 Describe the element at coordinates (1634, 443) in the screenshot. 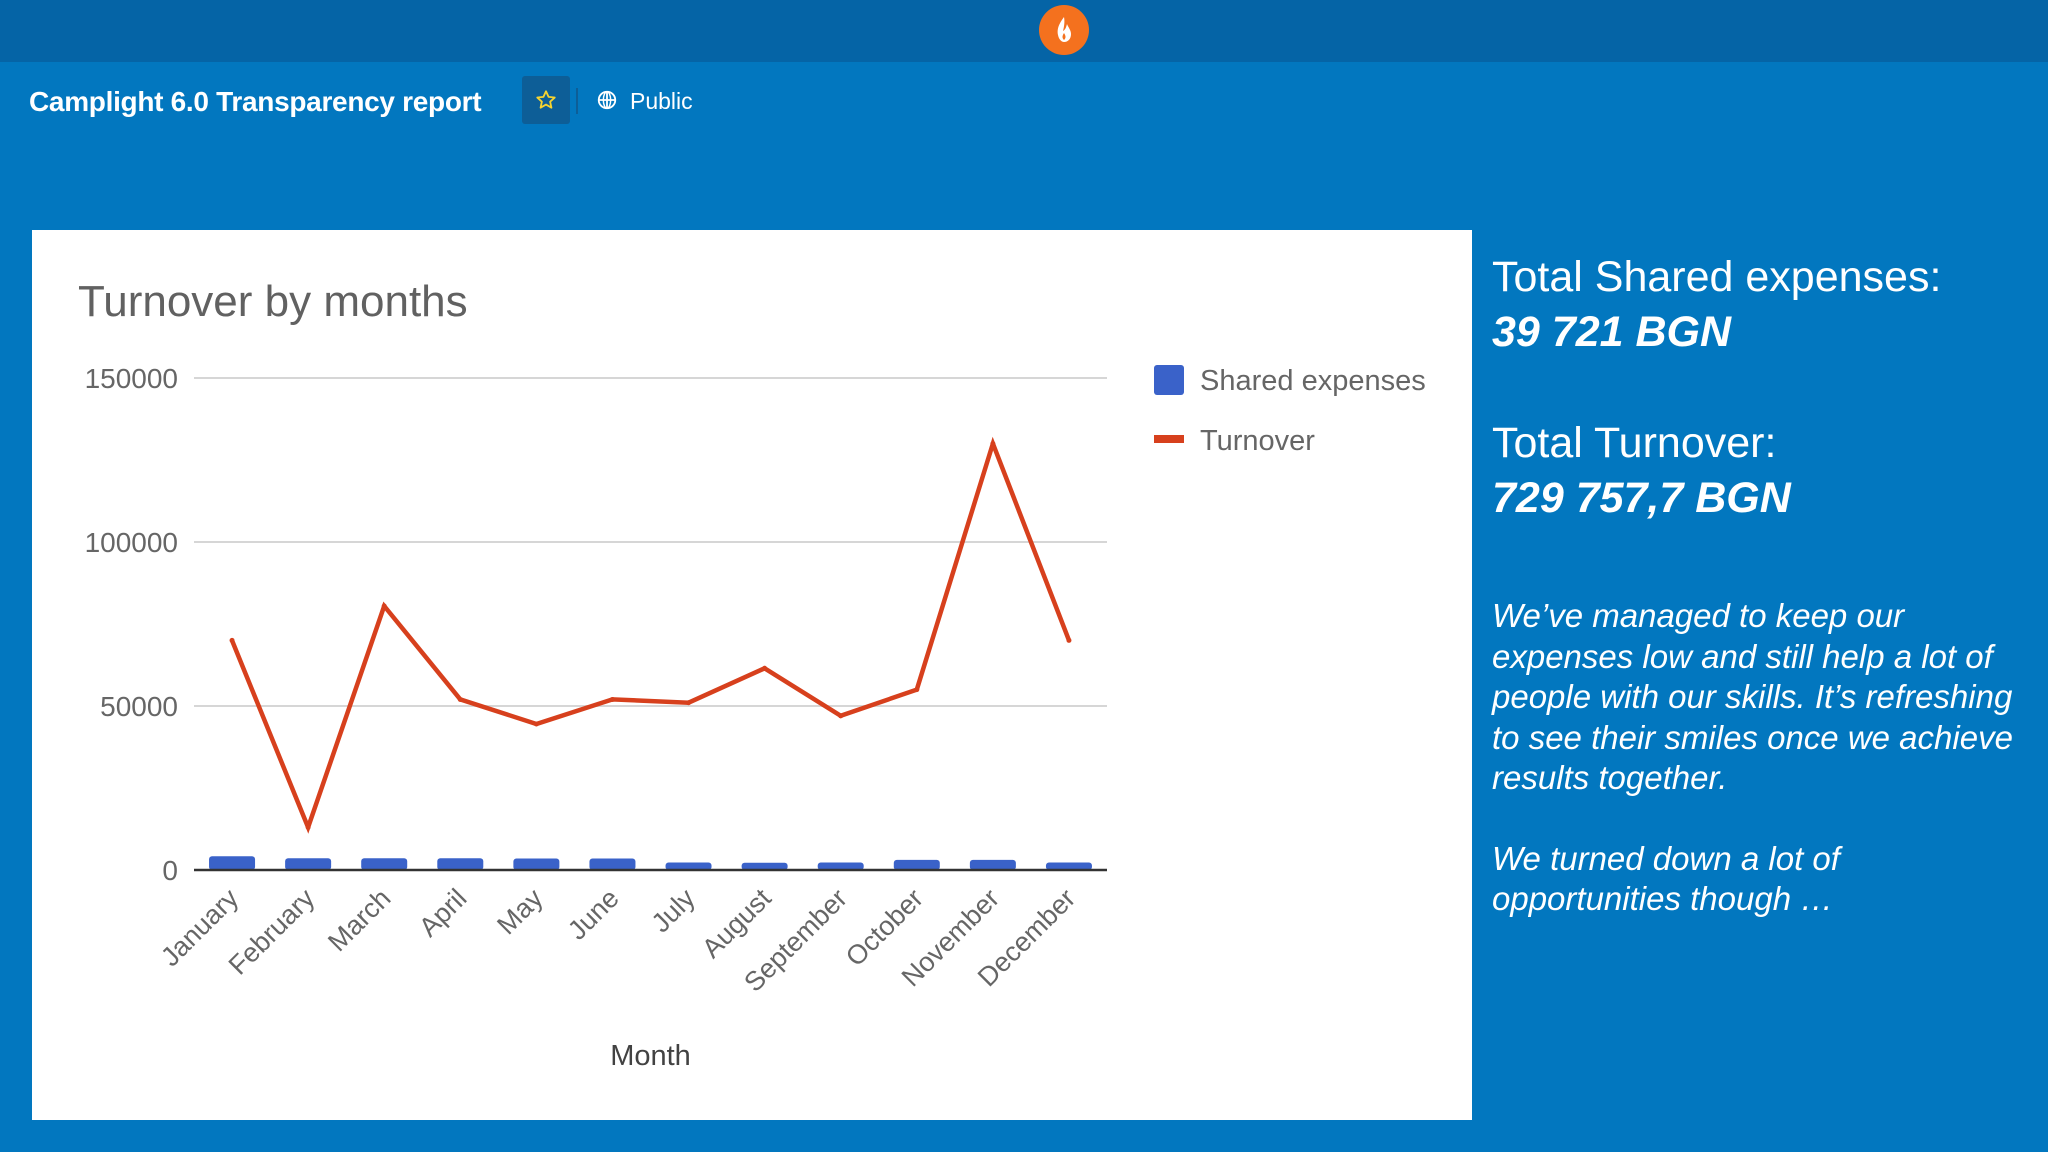

I see `turnover-label: Total Turnover:` at that location.